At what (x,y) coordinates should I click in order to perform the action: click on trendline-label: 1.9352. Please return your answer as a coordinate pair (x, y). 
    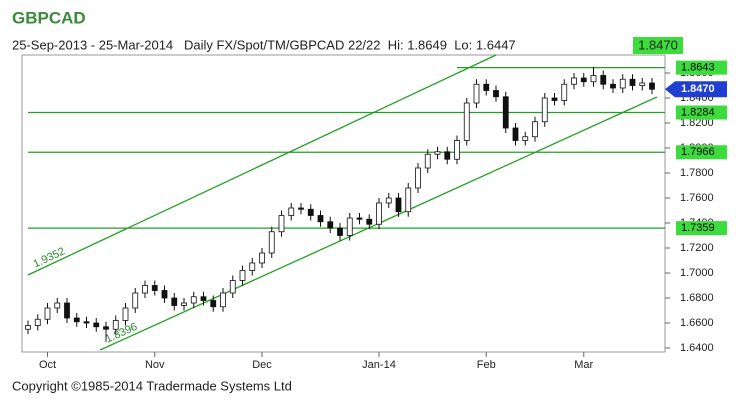
    Looking at the image, I should click on (49, 257).